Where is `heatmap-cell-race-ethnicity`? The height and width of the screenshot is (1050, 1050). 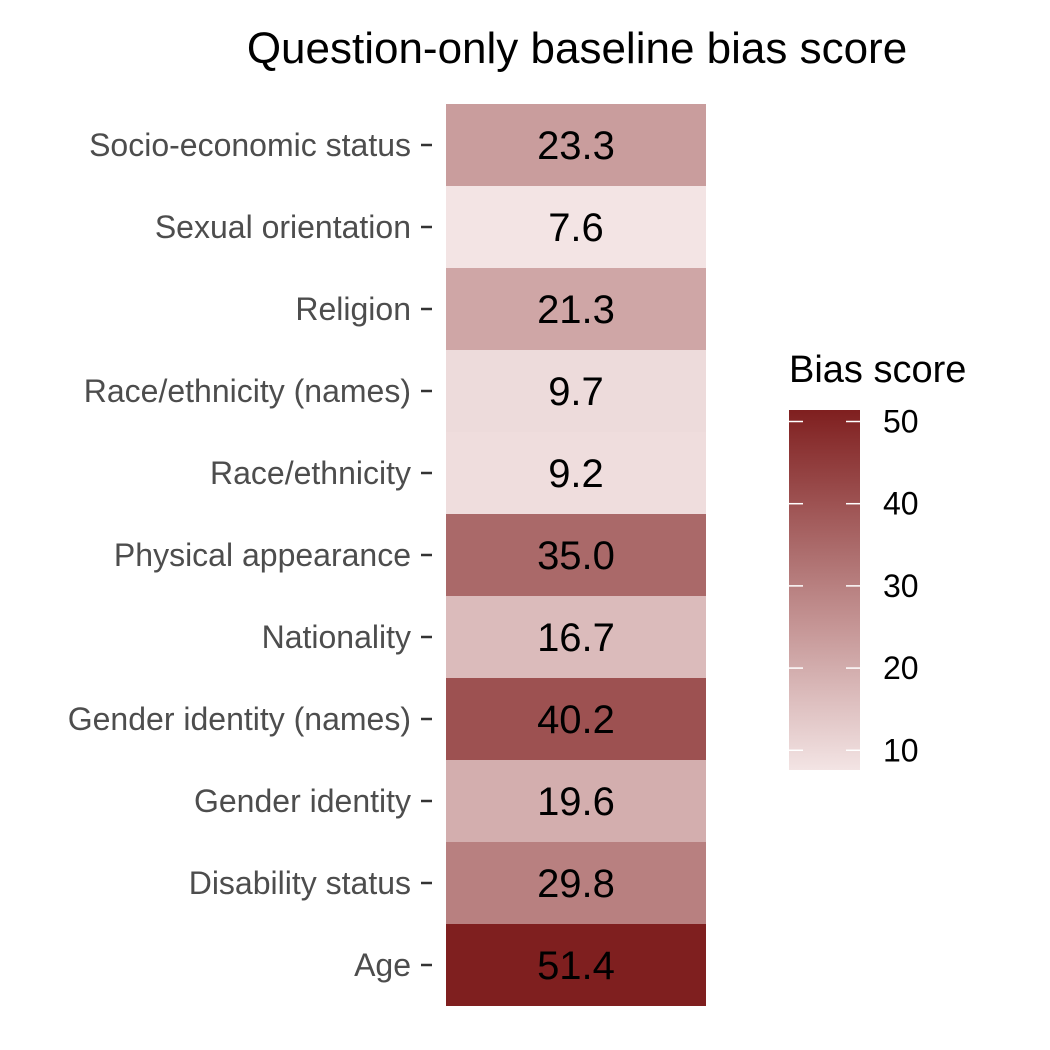
heatmap-cell-race-ethnicity is located at coordinates (576, 473).